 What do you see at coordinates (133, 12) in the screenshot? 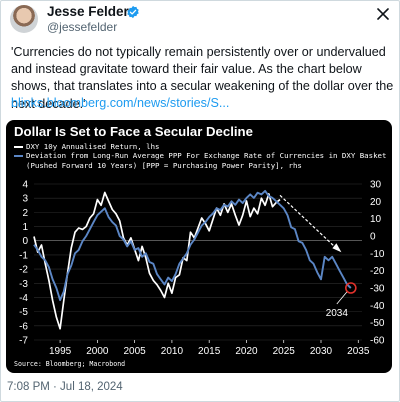
I see `verified-badge-icon` at bounding box center [133, 12].